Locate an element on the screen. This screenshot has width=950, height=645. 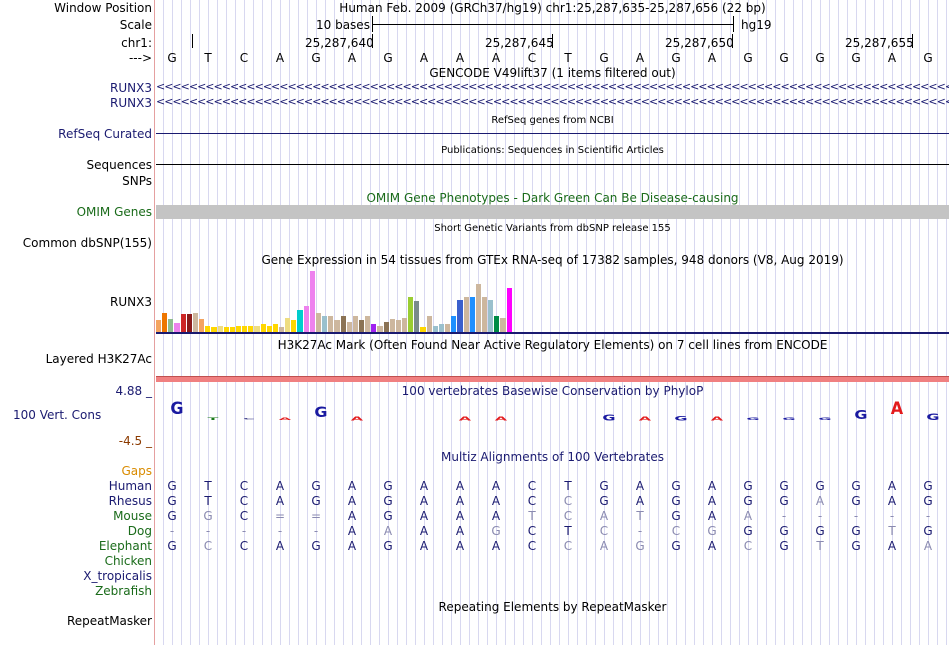
label-gtex-runx3: RUNX3 is located at coordinates (131, 302).